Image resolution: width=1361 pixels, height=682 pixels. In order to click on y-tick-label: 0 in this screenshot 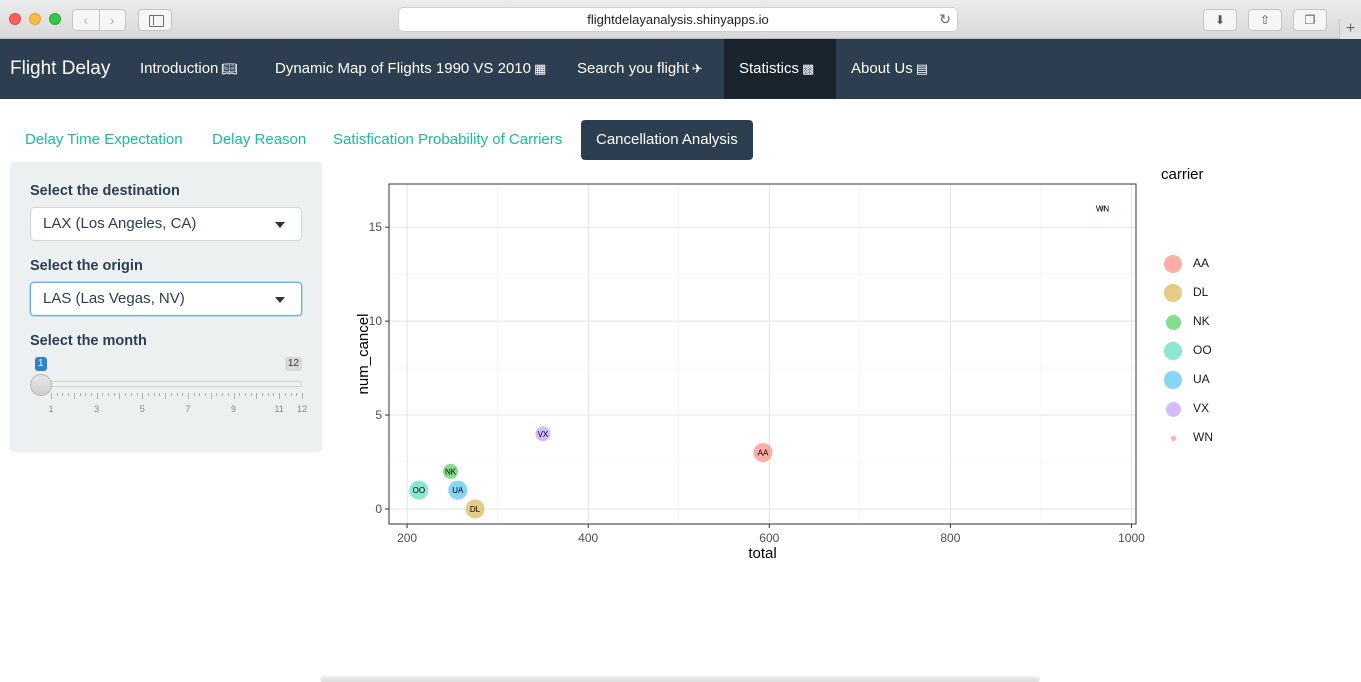, I will do `click(378, 509)`.